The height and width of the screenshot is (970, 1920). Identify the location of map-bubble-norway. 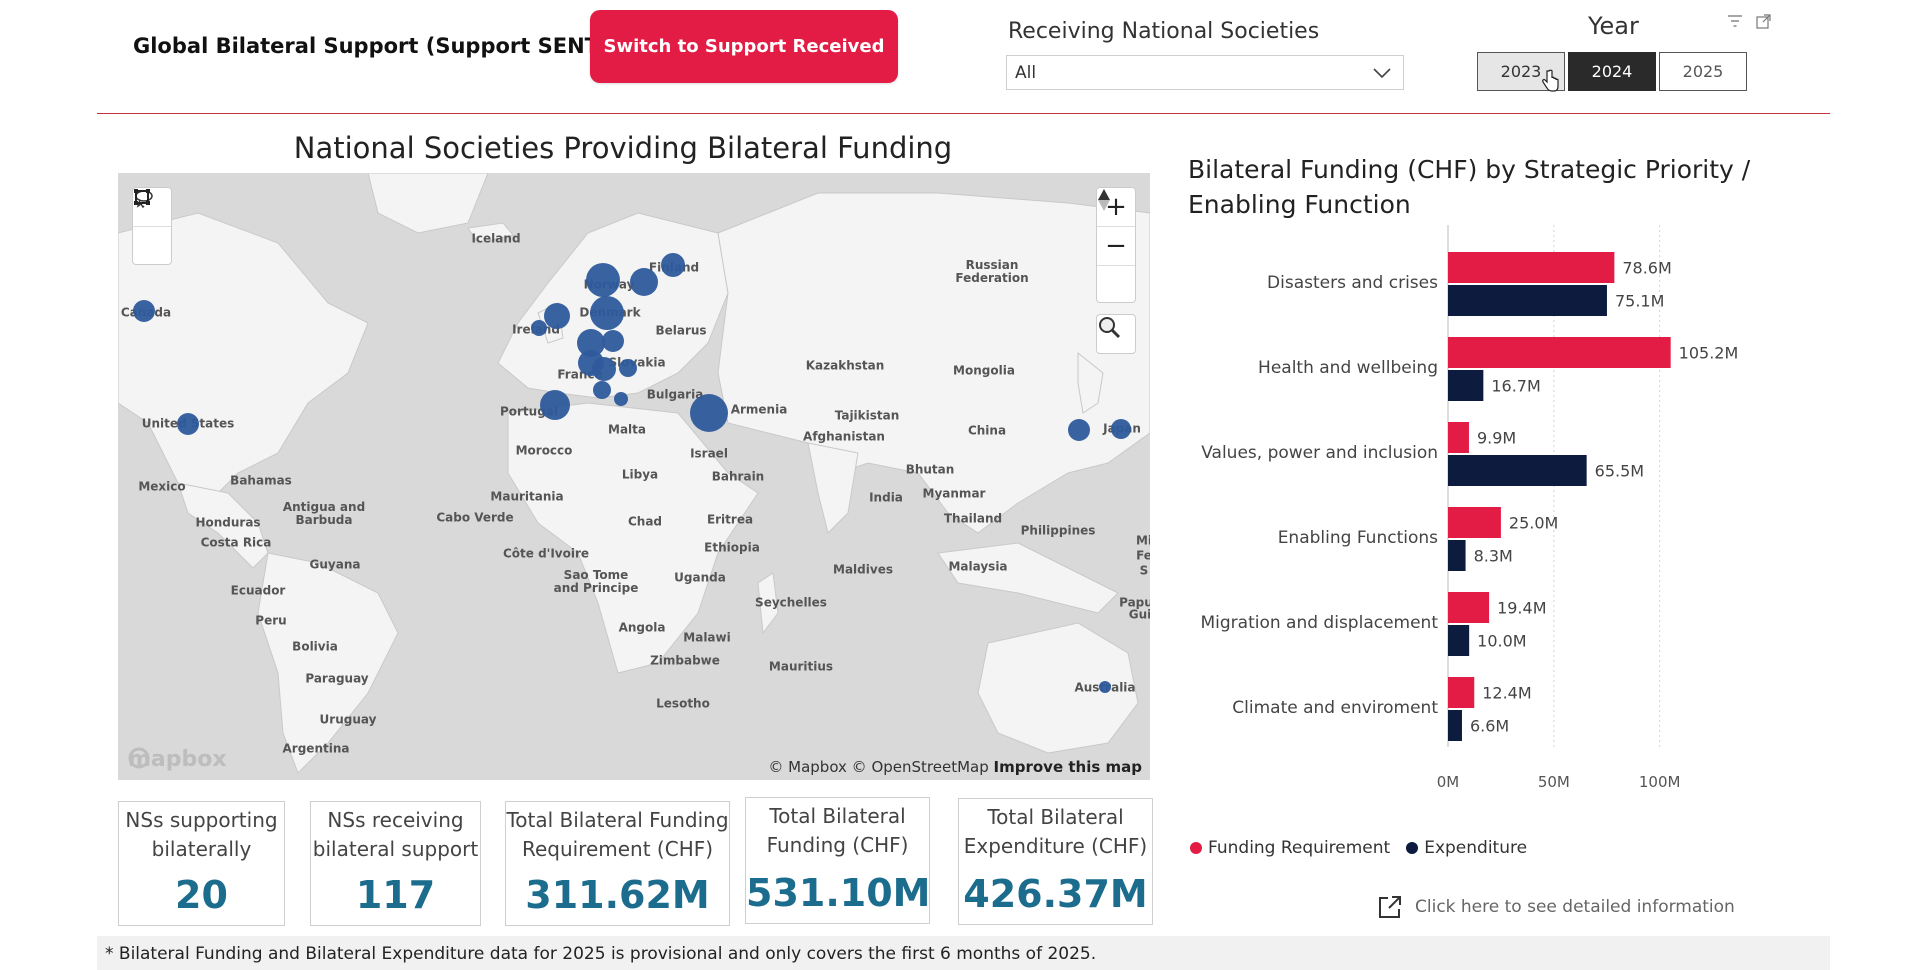
(603, 280).